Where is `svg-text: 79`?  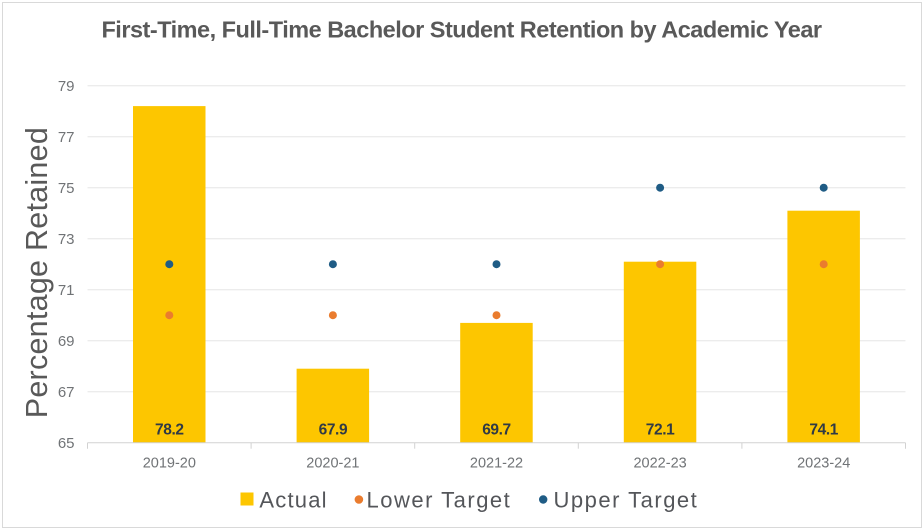
svg-text: 79 is located at coordinates (66, 86).